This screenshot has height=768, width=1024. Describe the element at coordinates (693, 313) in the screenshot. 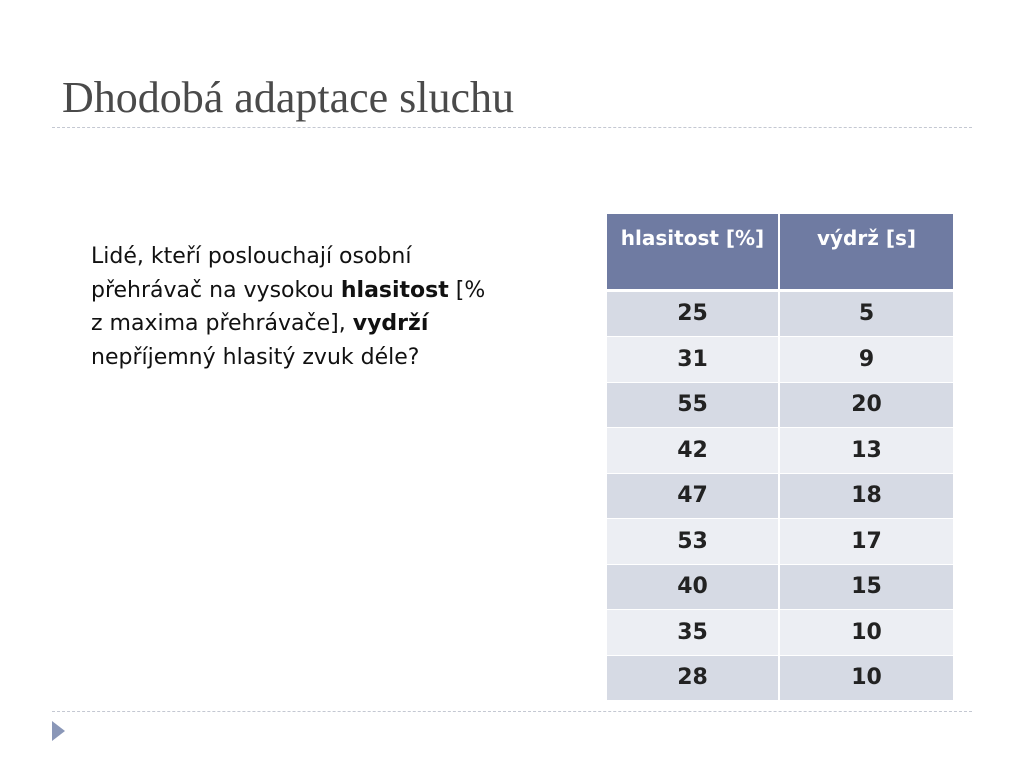

I see `cell-hlasitost: 25` at that location.